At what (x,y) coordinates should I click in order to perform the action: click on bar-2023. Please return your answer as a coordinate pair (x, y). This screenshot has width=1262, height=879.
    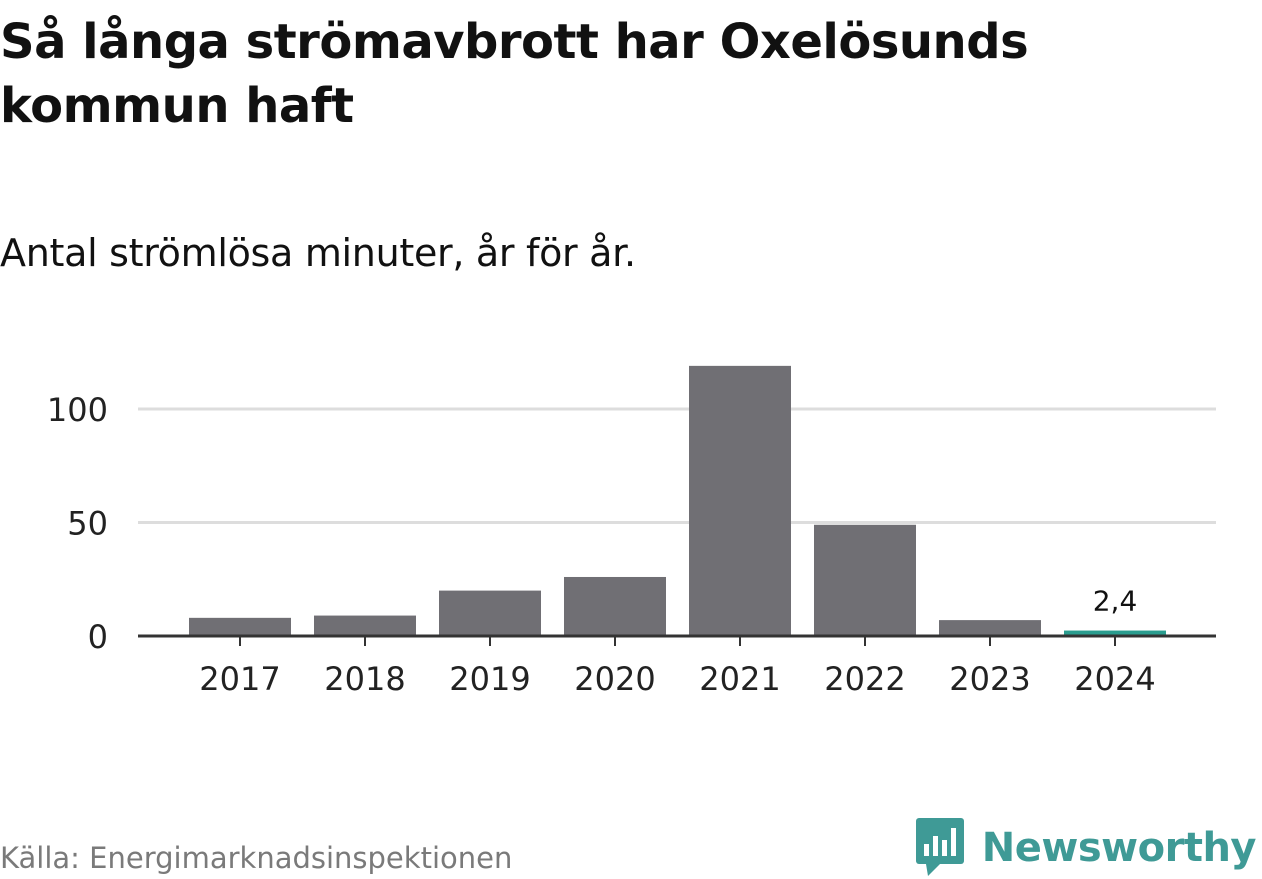
    Looking at the image, I should click on (990, 628).